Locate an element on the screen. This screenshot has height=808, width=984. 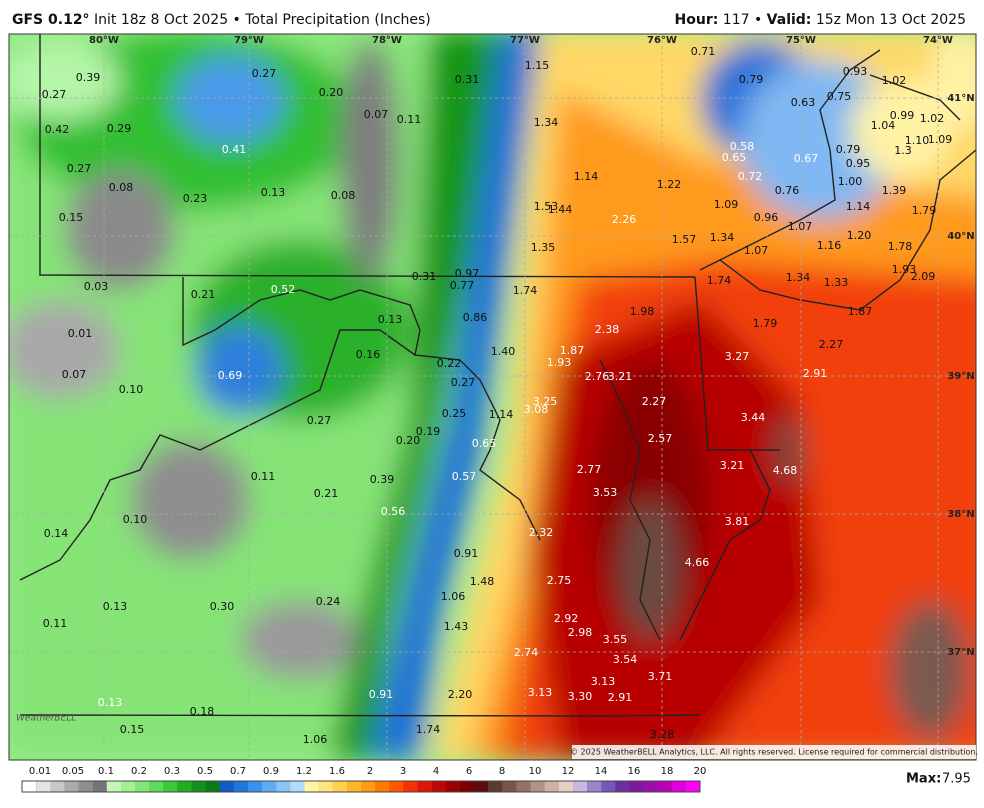
precip-value: 0.65 is located at coordinates (734, 157).